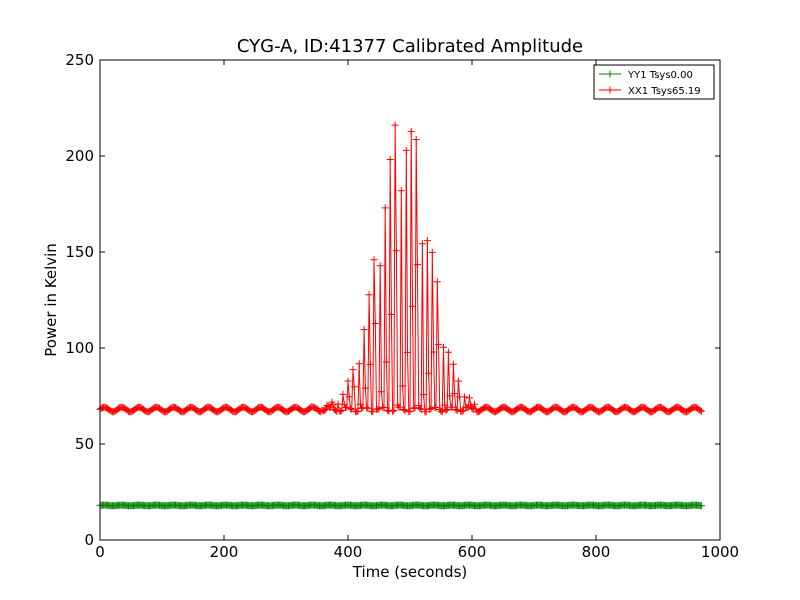 This screenshot has width=800, height=600. I want to click on x-tick-label: 1000, so click(720, 552).